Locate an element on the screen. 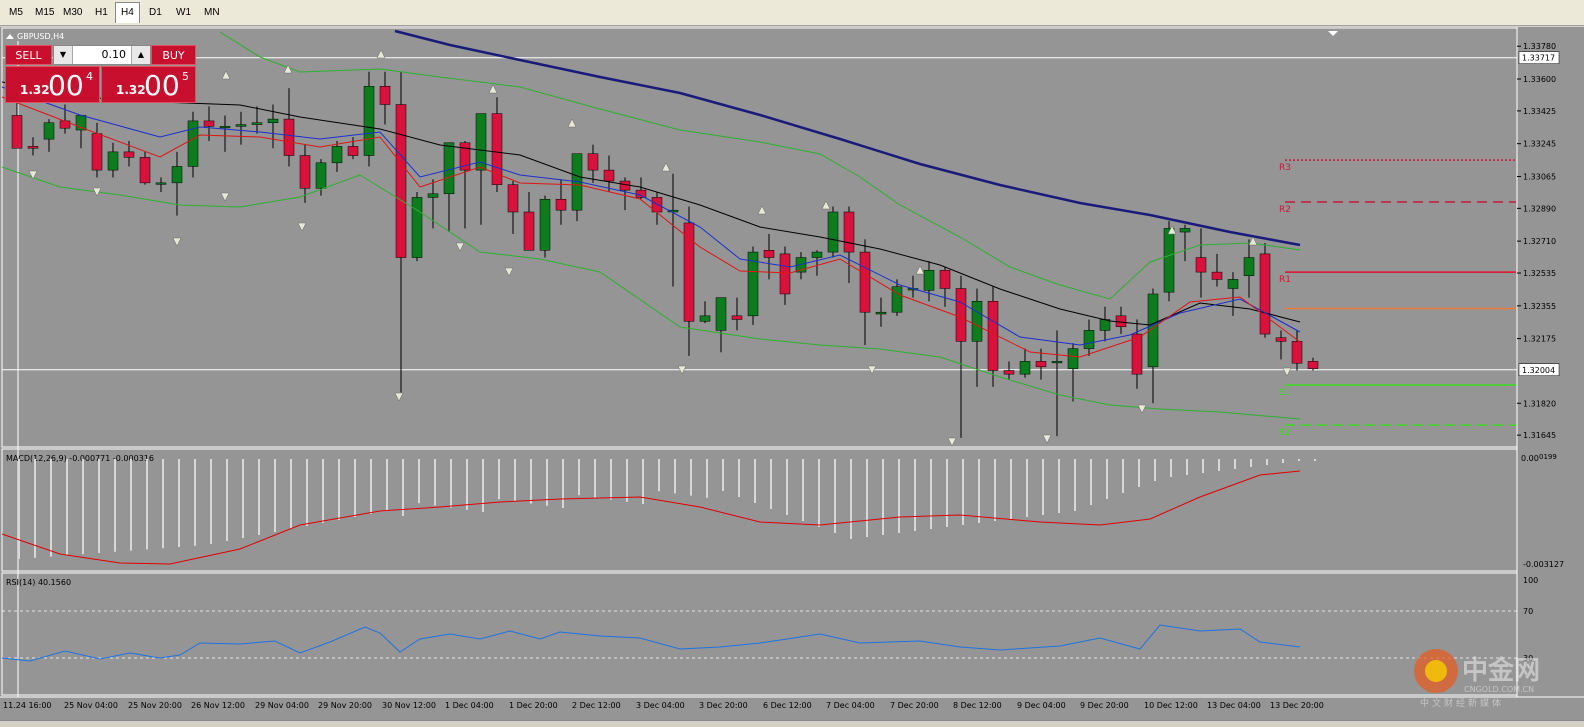  tab-timeframe-m30: M30 is located at coordinates (73, 12).